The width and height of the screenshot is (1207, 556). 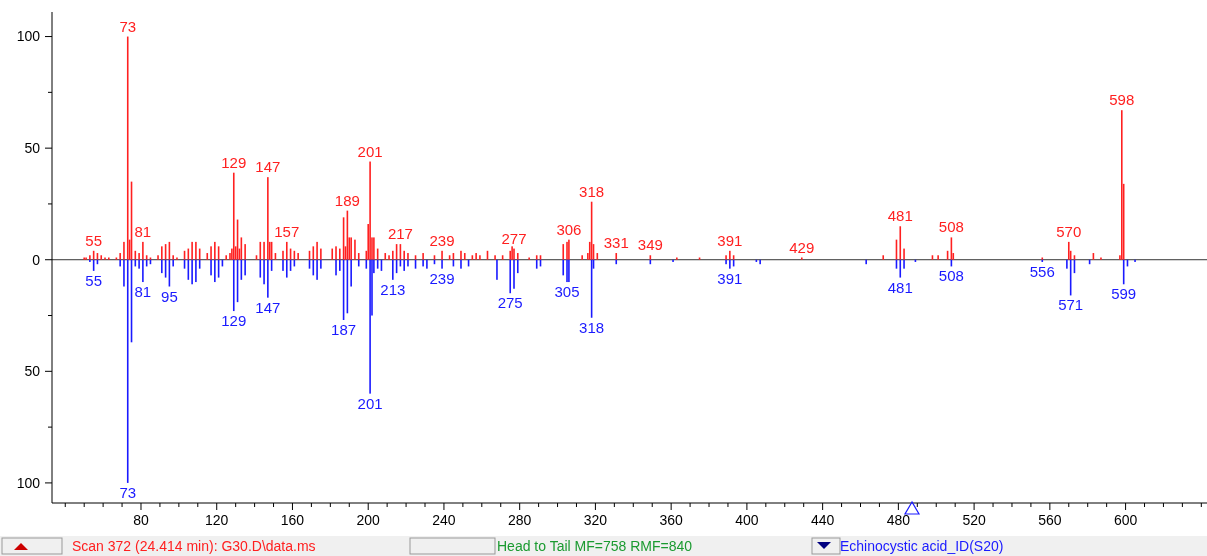 What do you see at coordinates (922, 546) in the screenshot?
I see `text: Echinocystic acid_ID(S20)` at bounding box center [922, 546].